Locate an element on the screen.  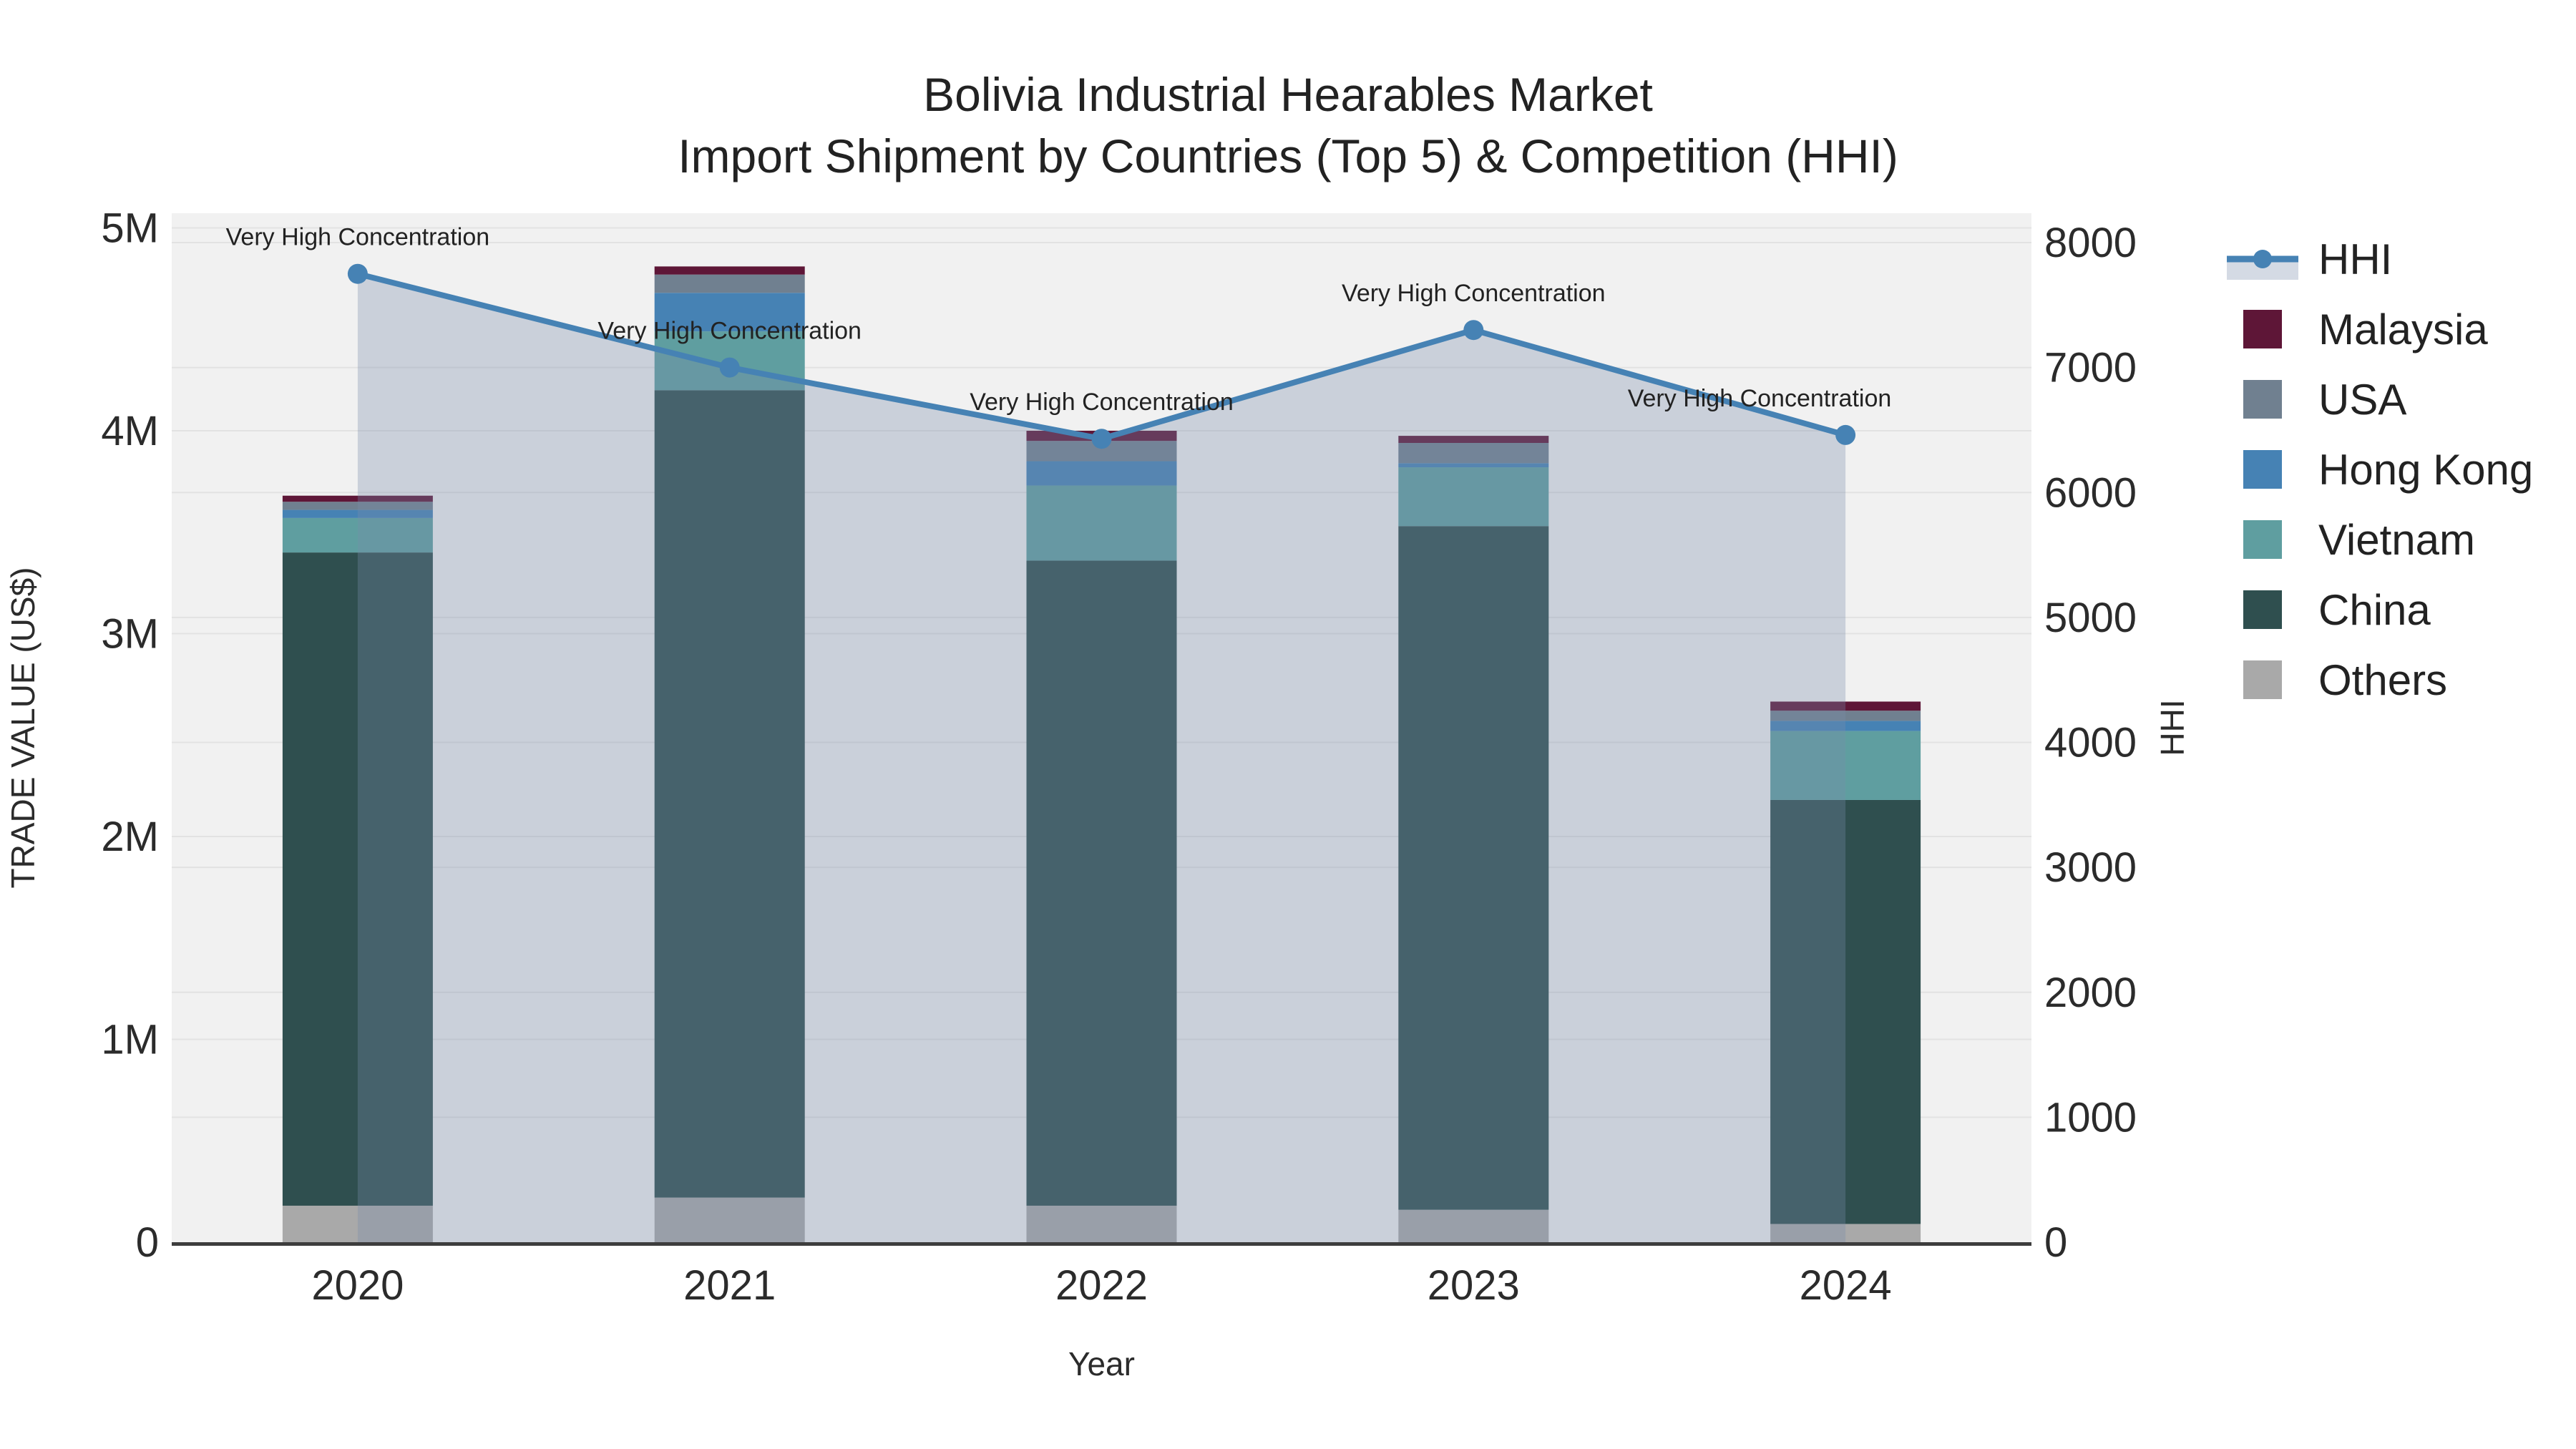
y-right-tick-label: 6000 is located at coordinates (2090, 492).